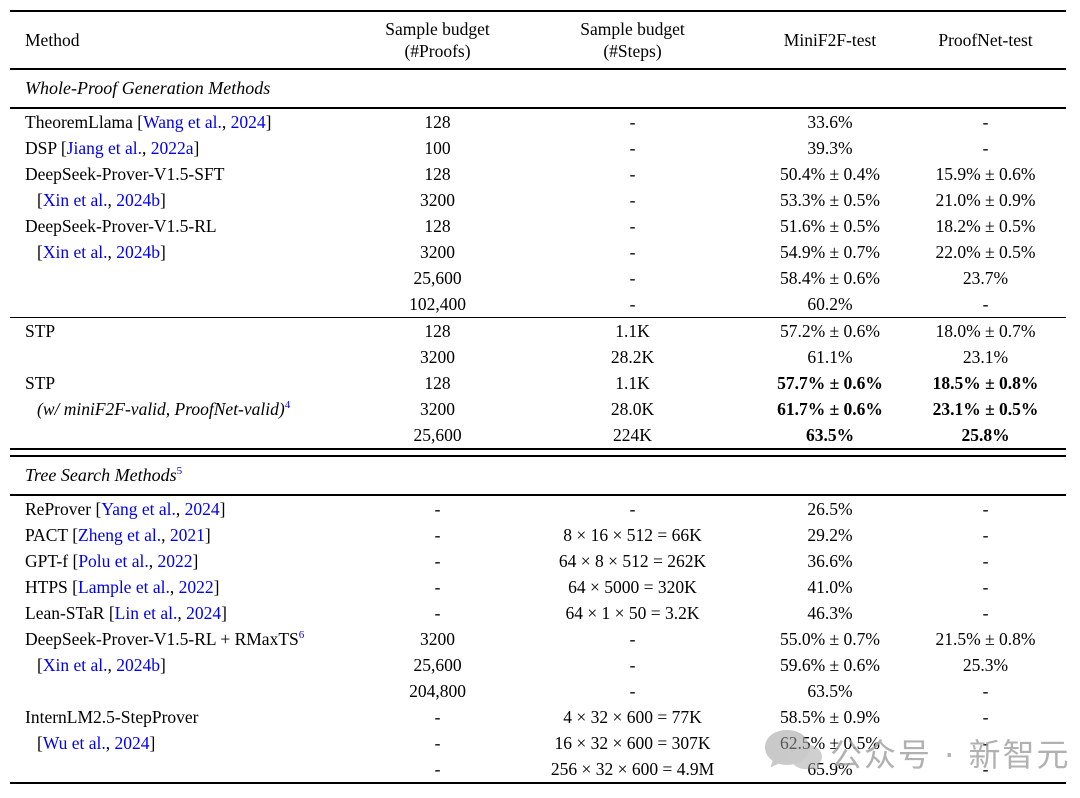 Image resolution: width=1080 pixels, height=798 pixels. I want to click on column-header-method: Method, so click(187, 40).